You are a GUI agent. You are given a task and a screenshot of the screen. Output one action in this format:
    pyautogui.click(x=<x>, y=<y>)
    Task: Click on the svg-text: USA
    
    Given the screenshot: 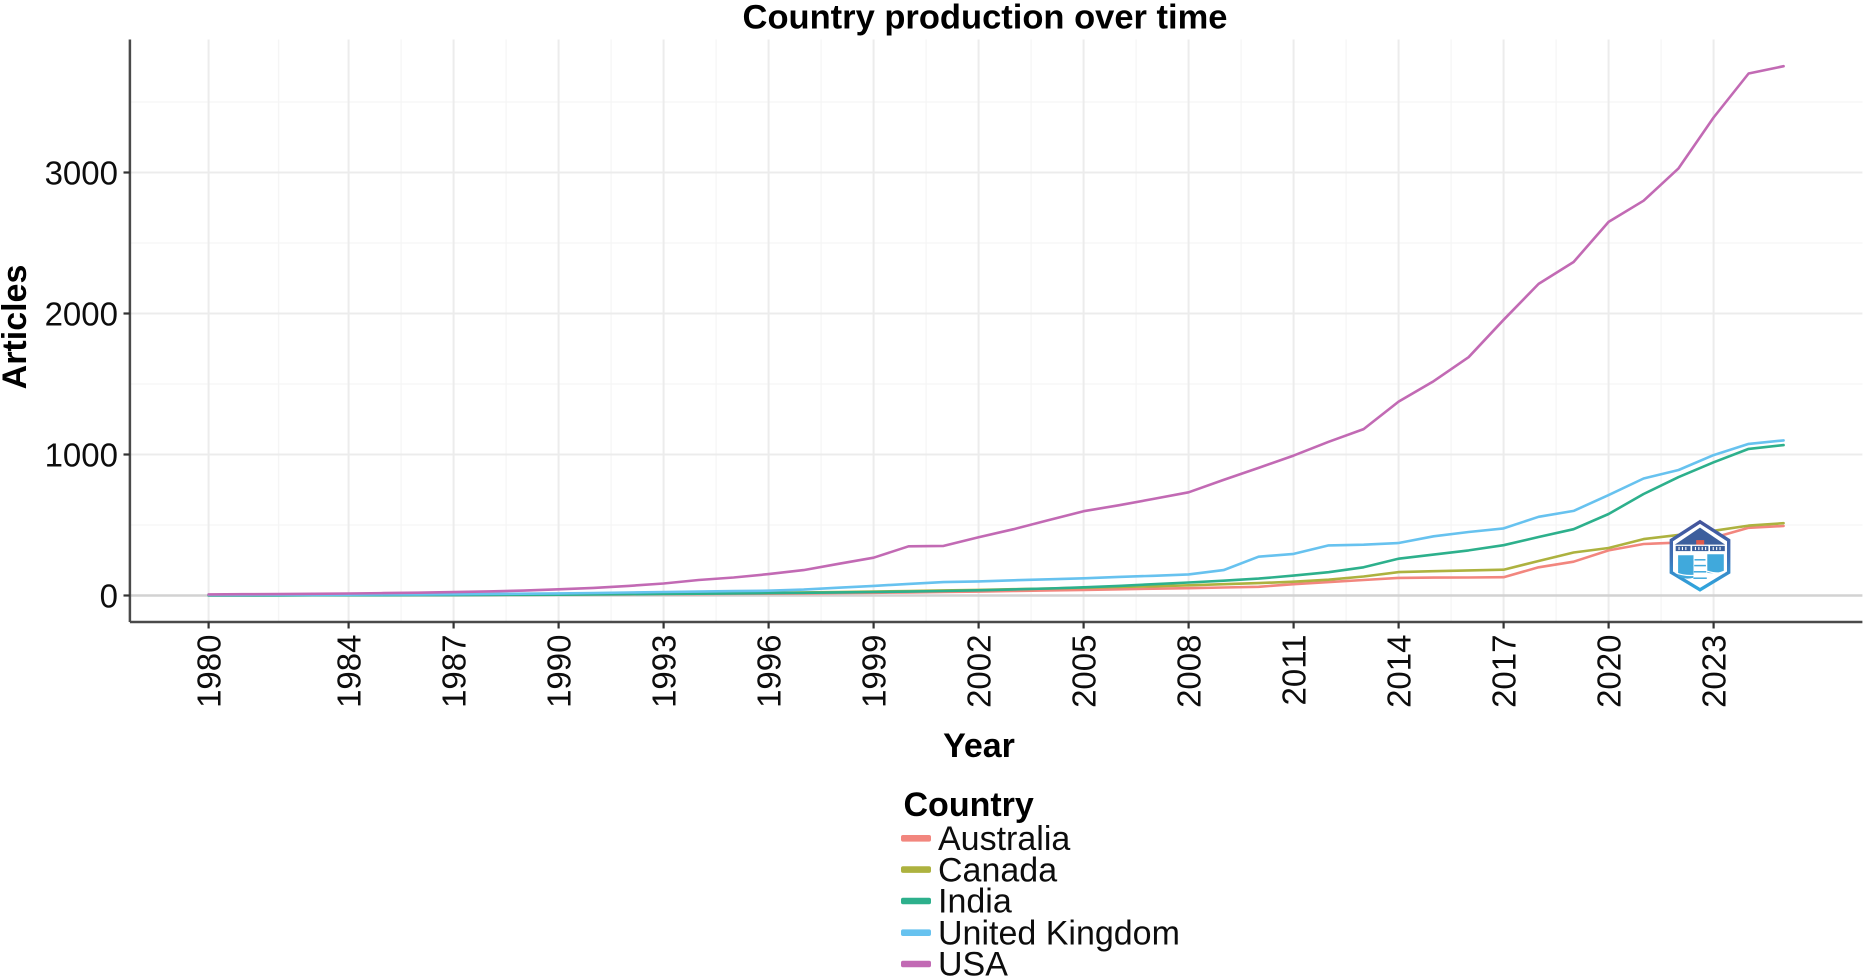 What is the action you would take?
    pyautogui.click(x=973, y=962)
    